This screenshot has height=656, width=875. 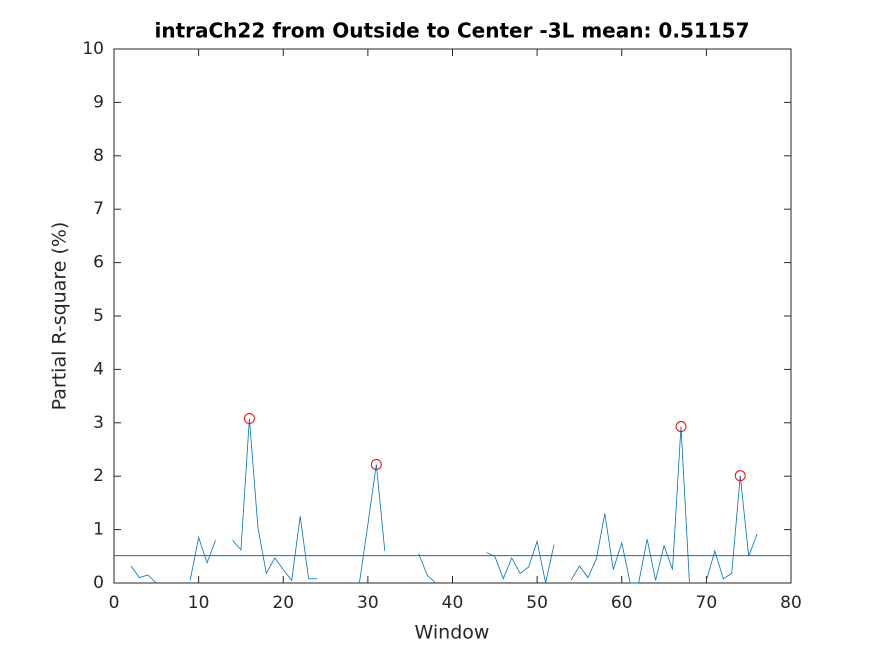 I want to click on y-axis-label: Partial R-square (%), so click(x=60, y=316).